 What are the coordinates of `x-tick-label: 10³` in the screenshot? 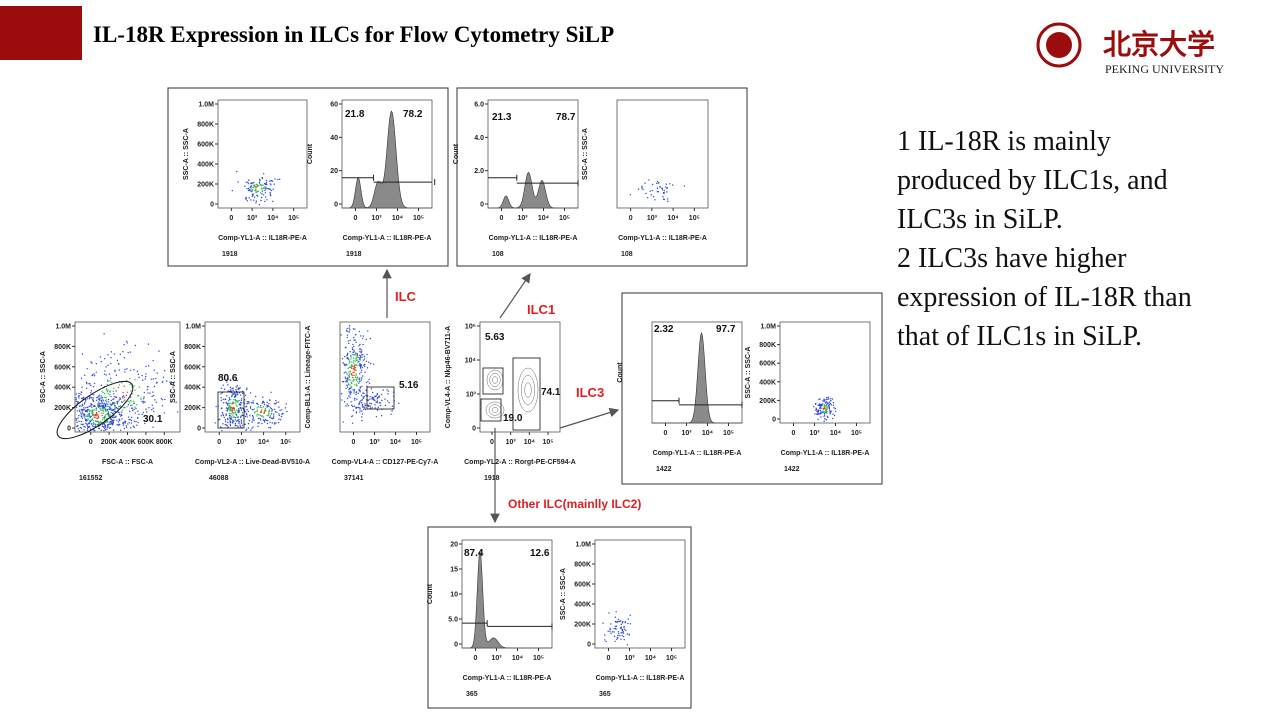 It's located at (652, 218).